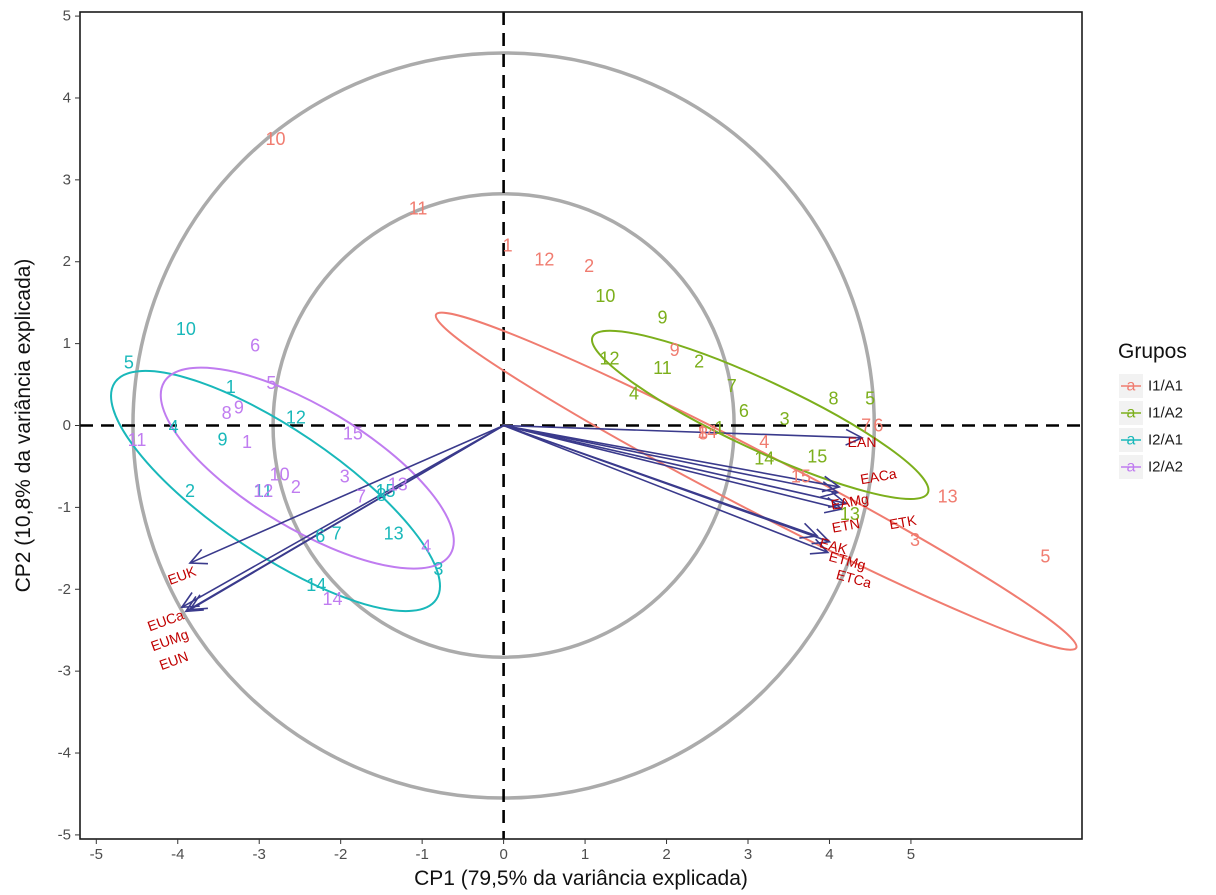  I want to click on legend-label-I1-A1: I1/A1, so click(1165, 386).